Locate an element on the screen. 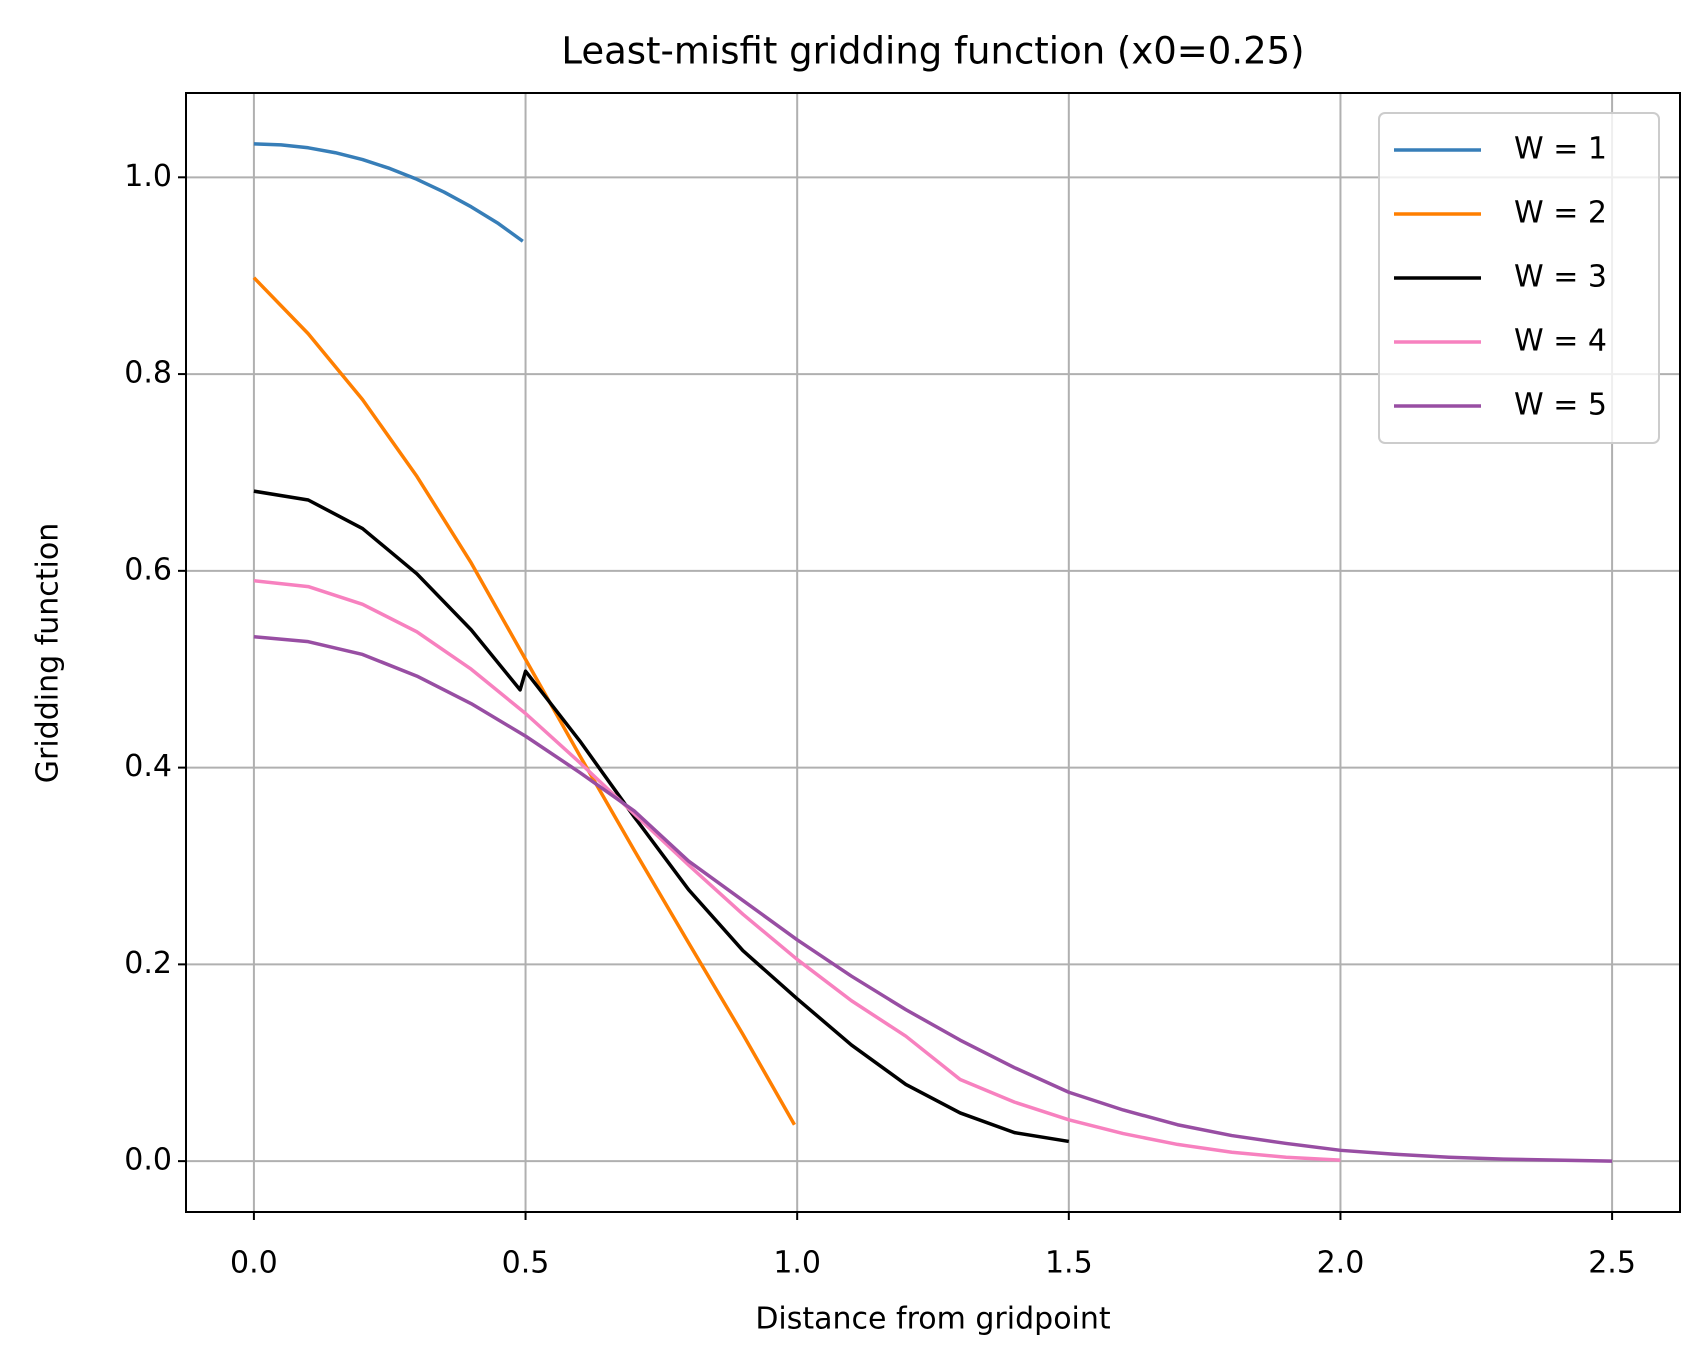 This screenshot has width=1705, height=1361. y-tick-label: 0.8 is located at coordinates (148, 373).